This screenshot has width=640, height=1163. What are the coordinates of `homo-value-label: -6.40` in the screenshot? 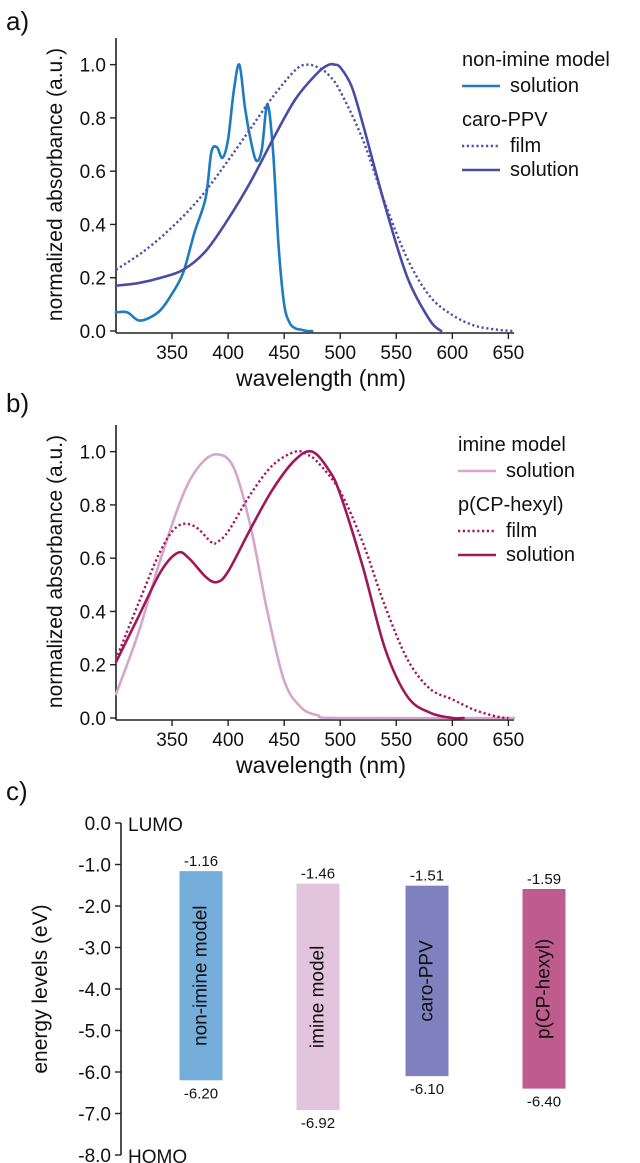 It's located at (544, 1102).